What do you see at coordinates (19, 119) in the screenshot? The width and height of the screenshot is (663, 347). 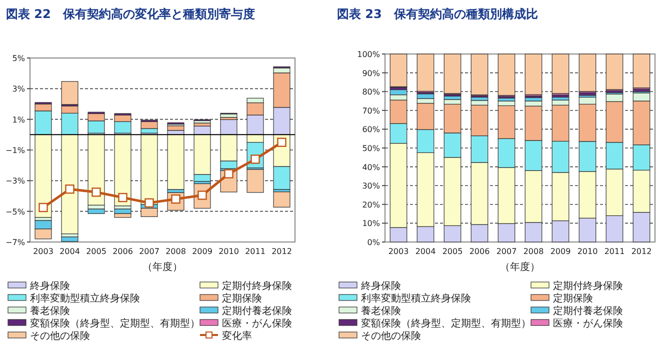 I see `y-tick-label: 1%` at bounding box center [19, 119].